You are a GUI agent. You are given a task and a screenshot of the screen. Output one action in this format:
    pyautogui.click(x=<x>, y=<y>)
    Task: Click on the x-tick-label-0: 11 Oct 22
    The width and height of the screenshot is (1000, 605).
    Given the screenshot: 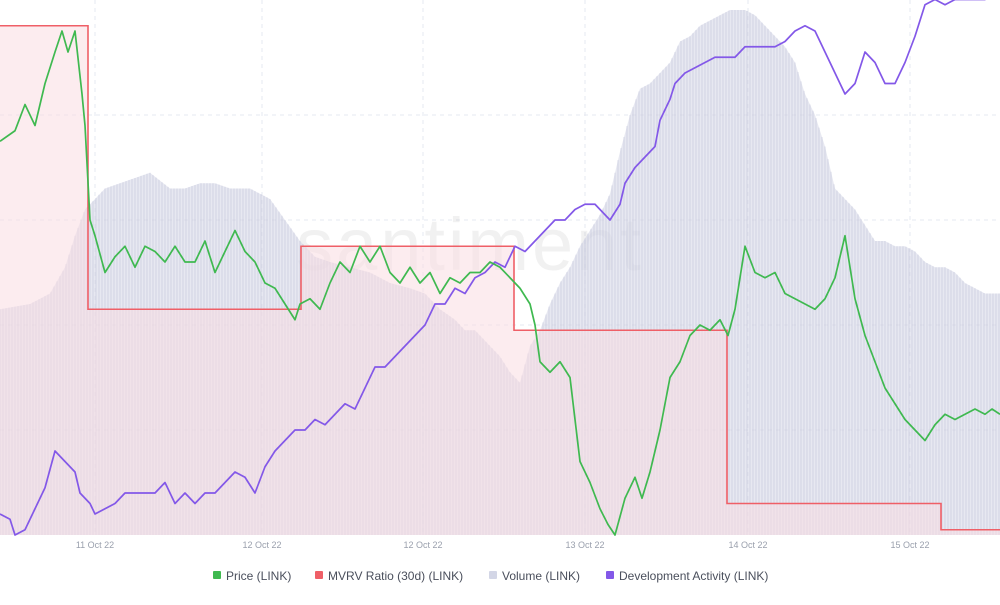 What is the action you would take?
    pyautogui.click(x=95, y=545)
    